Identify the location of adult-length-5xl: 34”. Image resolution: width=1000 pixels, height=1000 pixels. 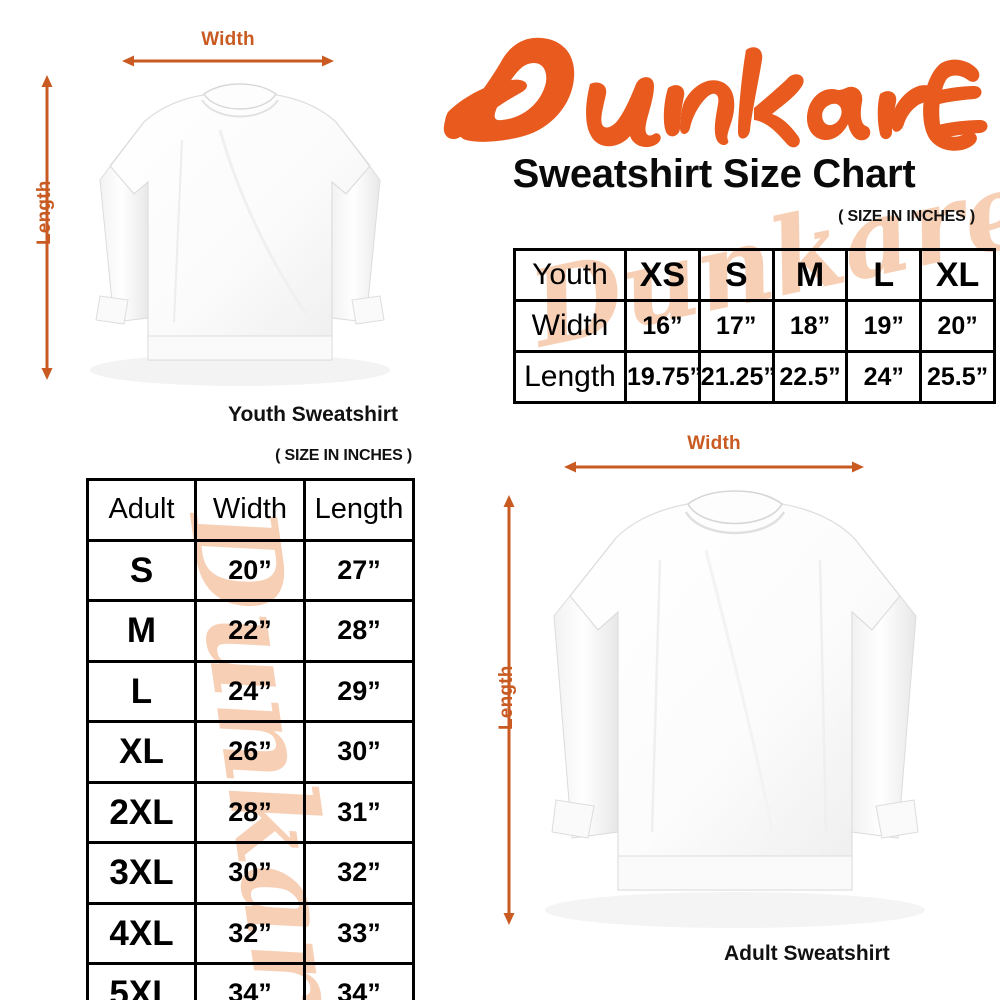
(359, 981).